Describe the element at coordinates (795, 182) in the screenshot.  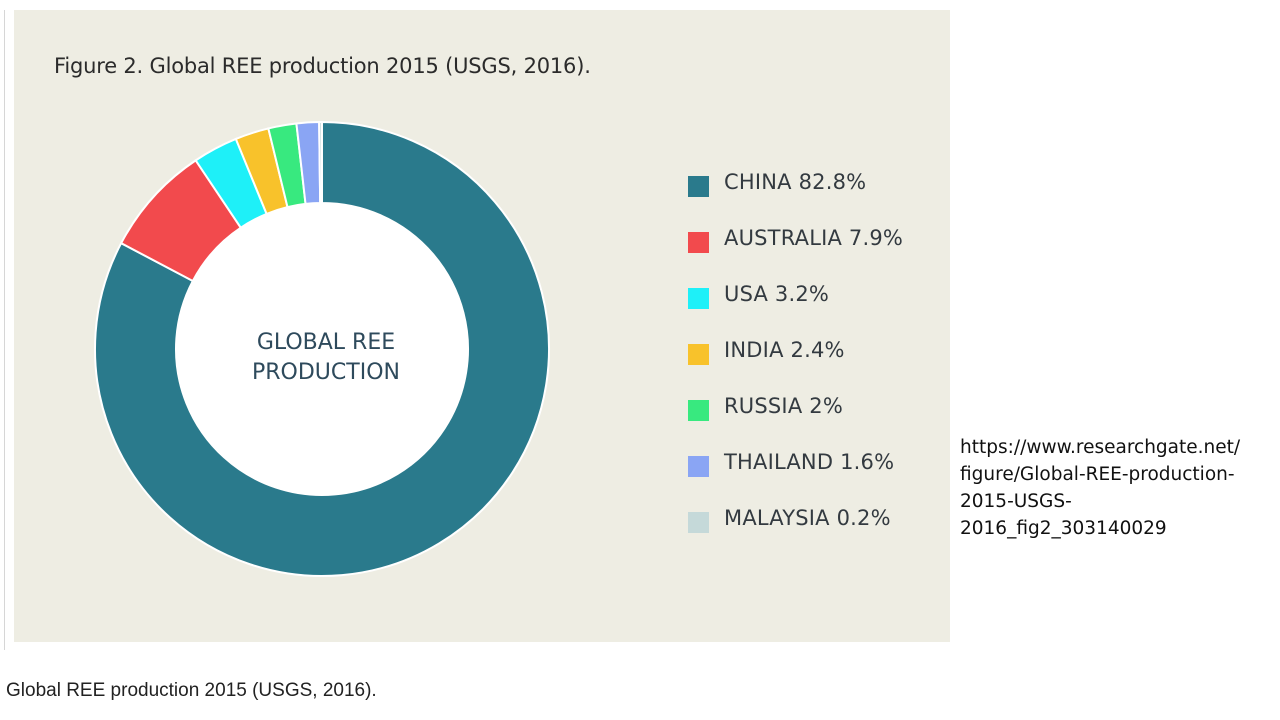
I see `legend-label: CHINA 82.8%` at that location.